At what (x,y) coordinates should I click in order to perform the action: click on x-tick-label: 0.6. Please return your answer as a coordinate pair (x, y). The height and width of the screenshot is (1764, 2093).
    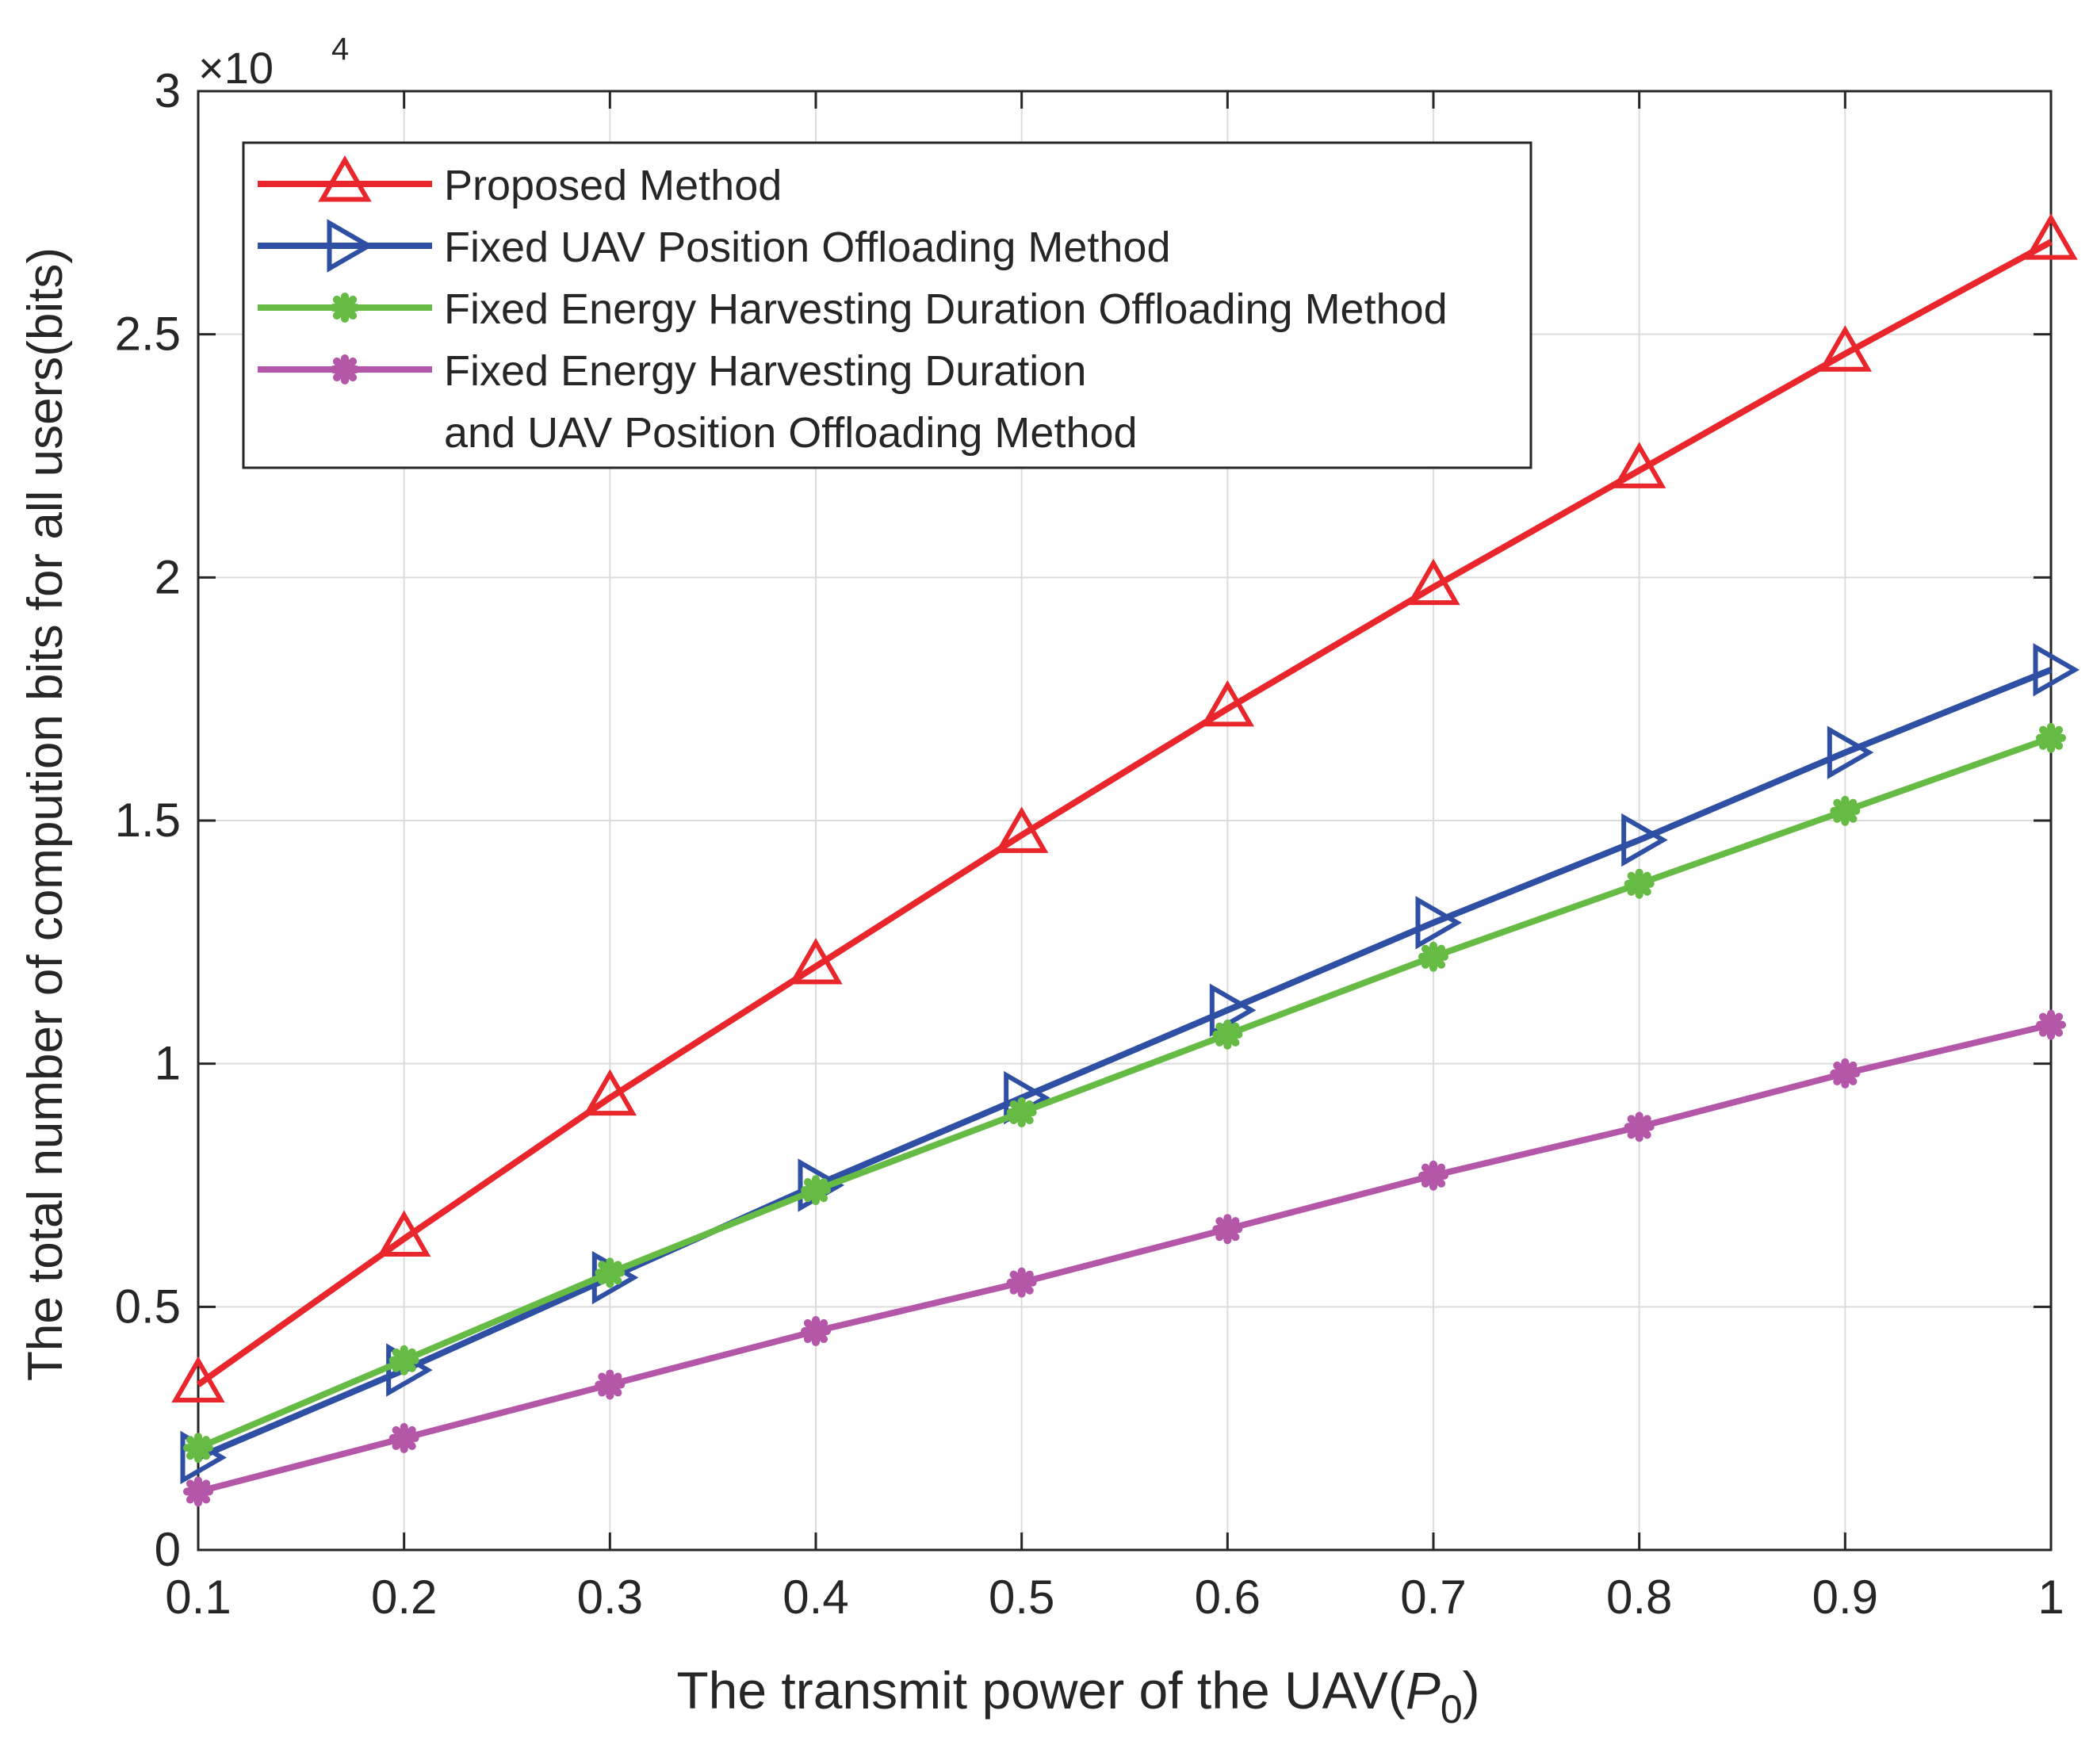
    Looking at the image, I should click on (1228, 1597).